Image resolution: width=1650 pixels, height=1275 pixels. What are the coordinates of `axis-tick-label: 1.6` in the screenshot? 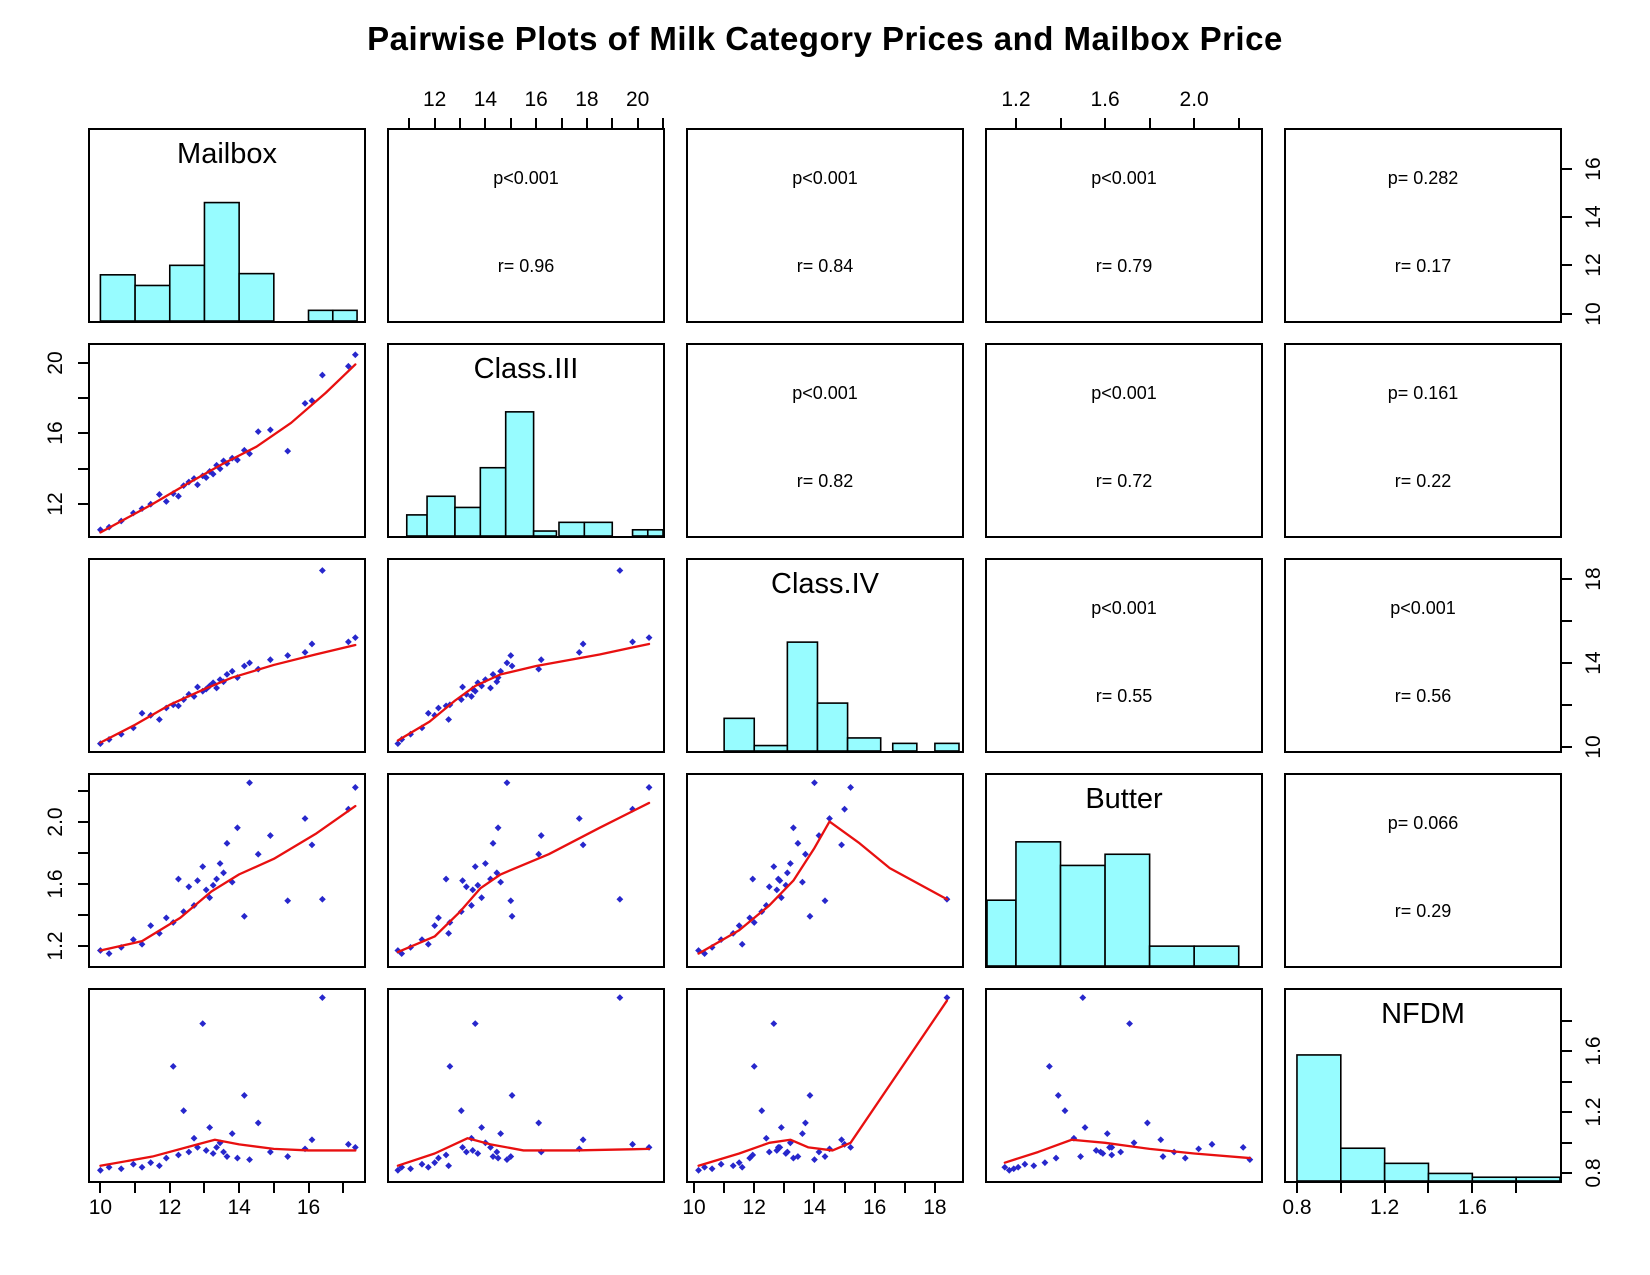 It's located at (1593, 1051).